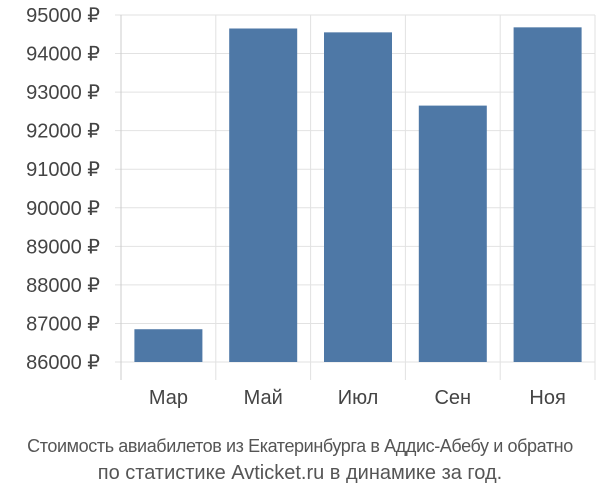 This screenshot has width=600, height=500. What do you see at coordinates (263, 195) in the screenshot?
I see `bar-Май` at bounding box center [263, 195].